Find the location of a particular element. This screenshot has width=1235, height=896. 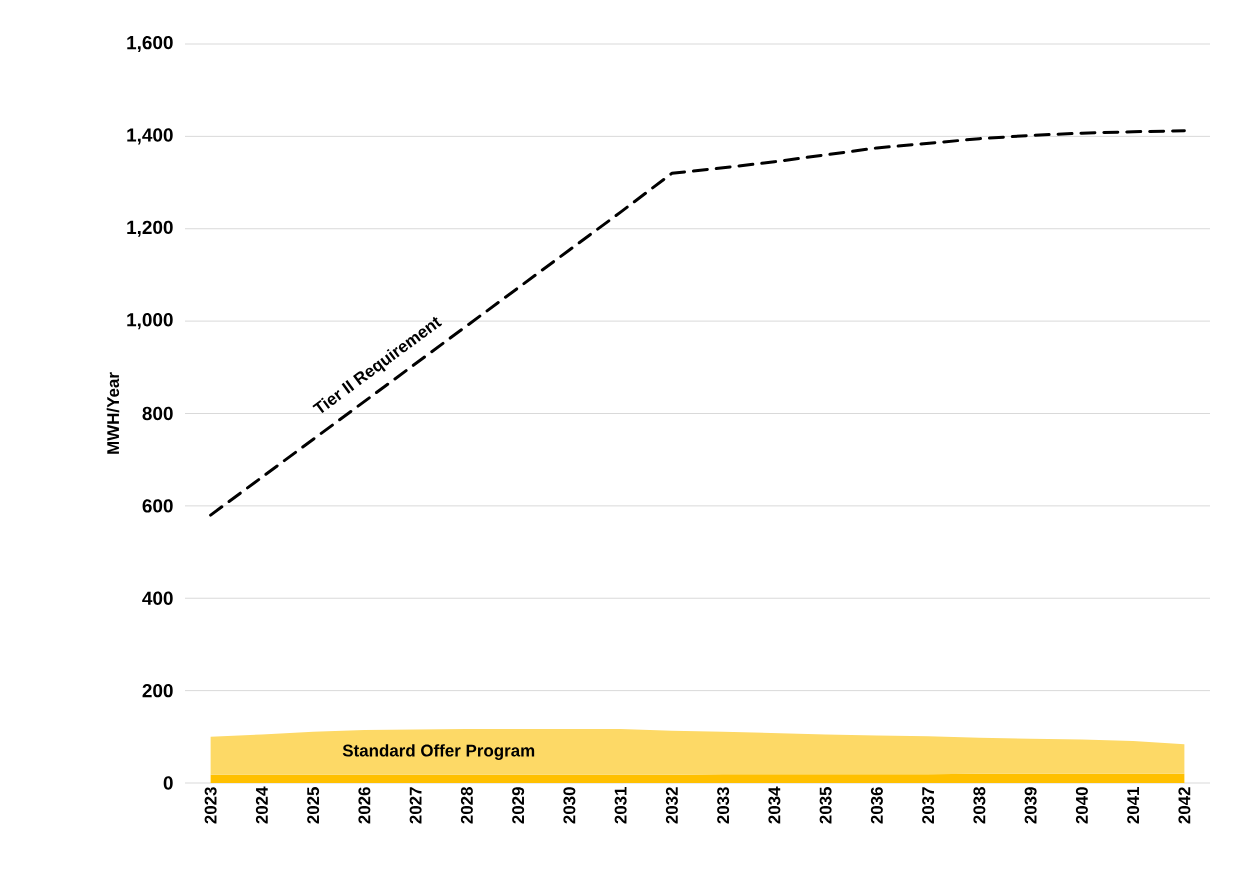

x-tick-label: 2024 is located at coordinates (261, 805).